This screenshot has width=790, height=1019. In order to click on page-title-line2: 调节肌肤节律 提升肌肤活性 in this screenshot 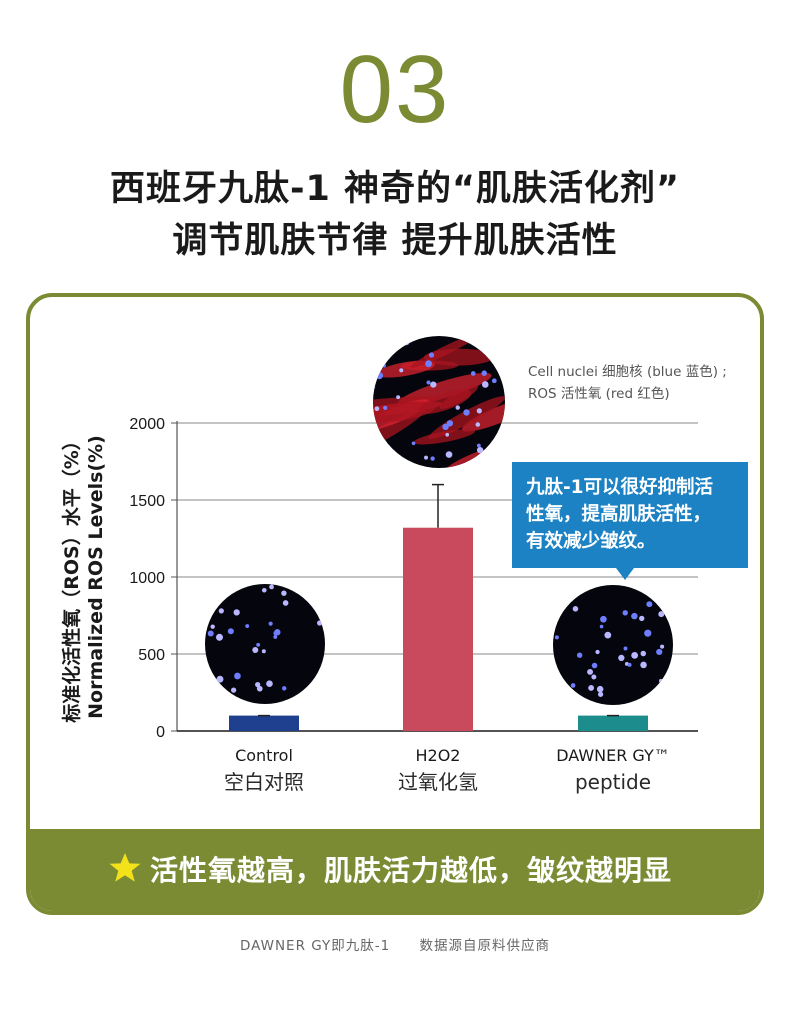, I will do `click(395, 241)`.